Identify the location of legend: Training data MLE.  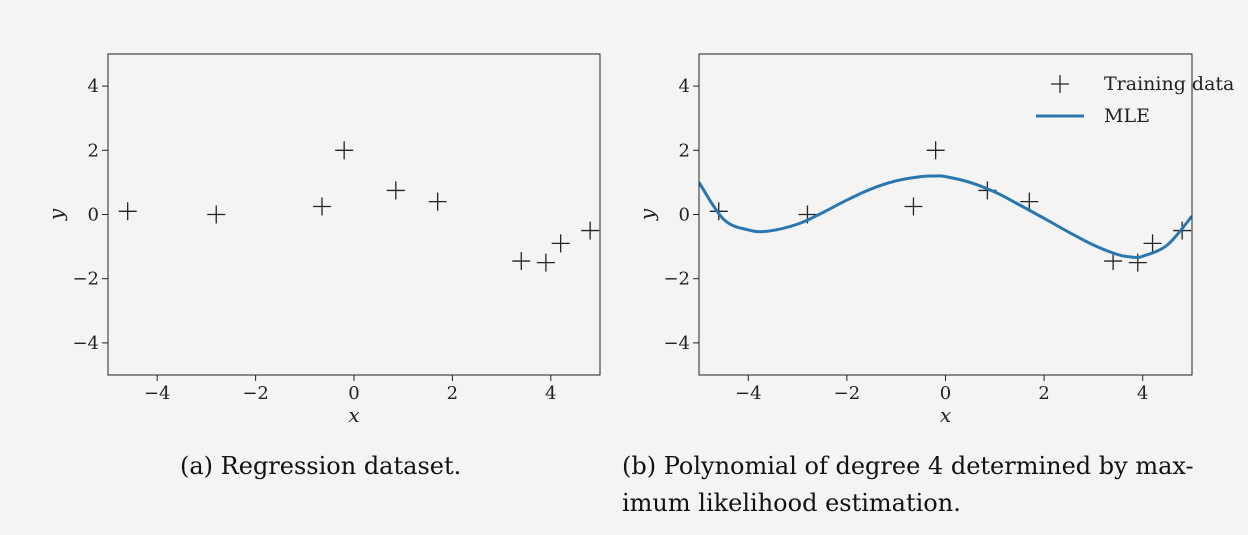
(1135, 100).